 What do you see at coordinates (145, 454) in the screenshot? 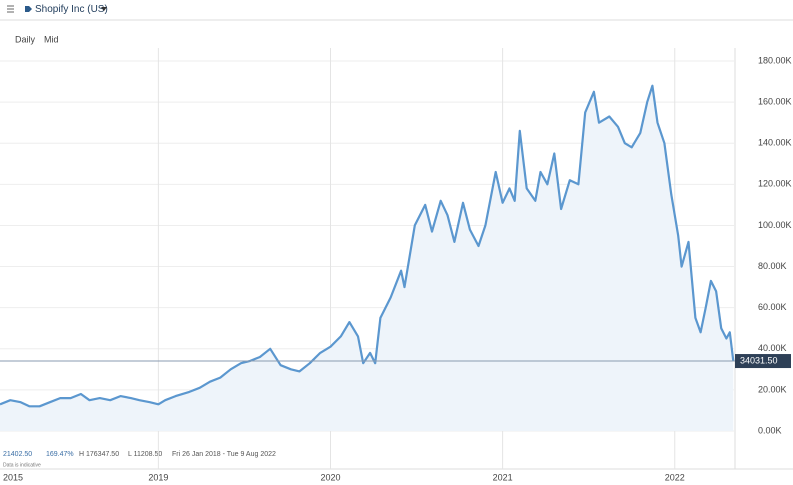
I see `stat: L 11208.50` at bounding box center [145, 454].